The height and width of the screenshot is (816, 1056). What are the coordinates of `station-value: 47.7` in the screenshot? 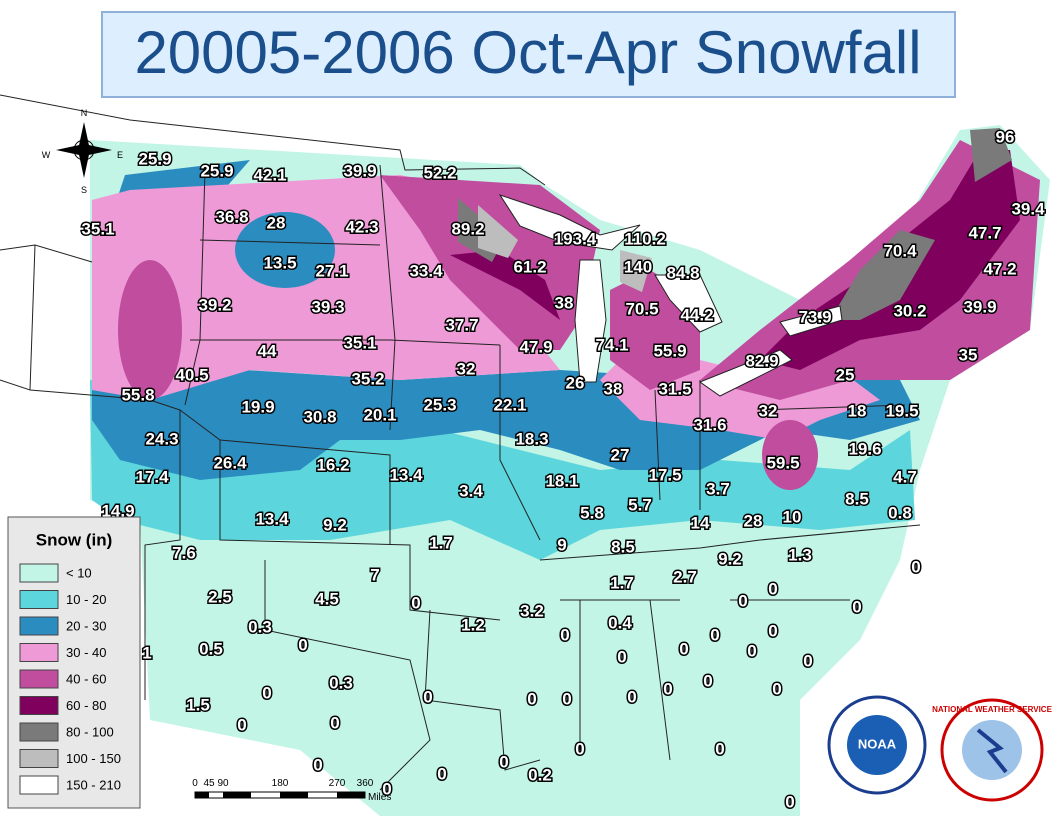 It's located at (984, 232).